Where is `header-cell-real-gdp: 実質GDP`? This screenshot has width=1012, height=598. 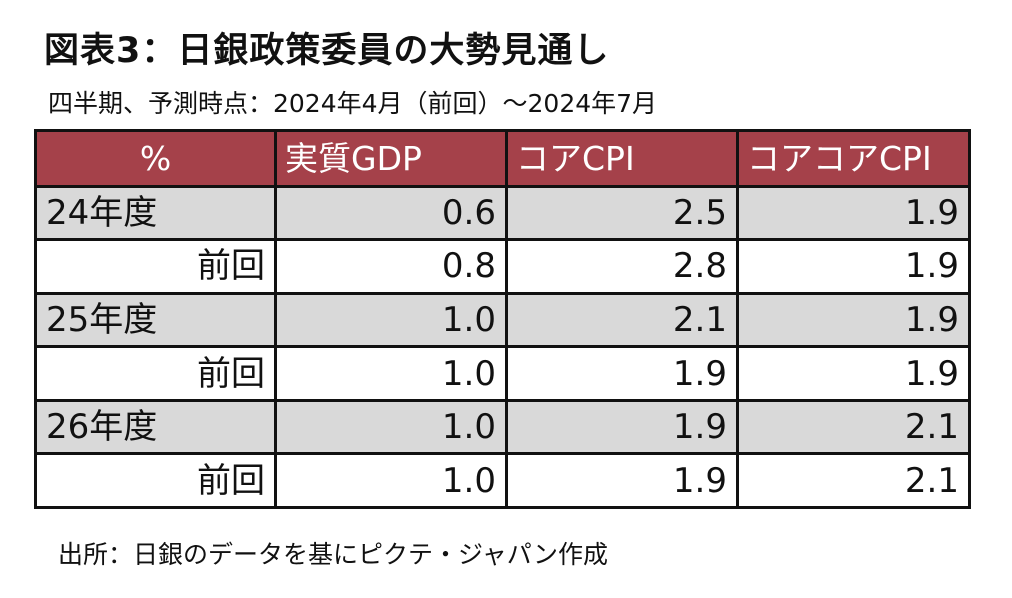
header-cell-real-gdp: 実質GDP is located at coordinates (391, 158).